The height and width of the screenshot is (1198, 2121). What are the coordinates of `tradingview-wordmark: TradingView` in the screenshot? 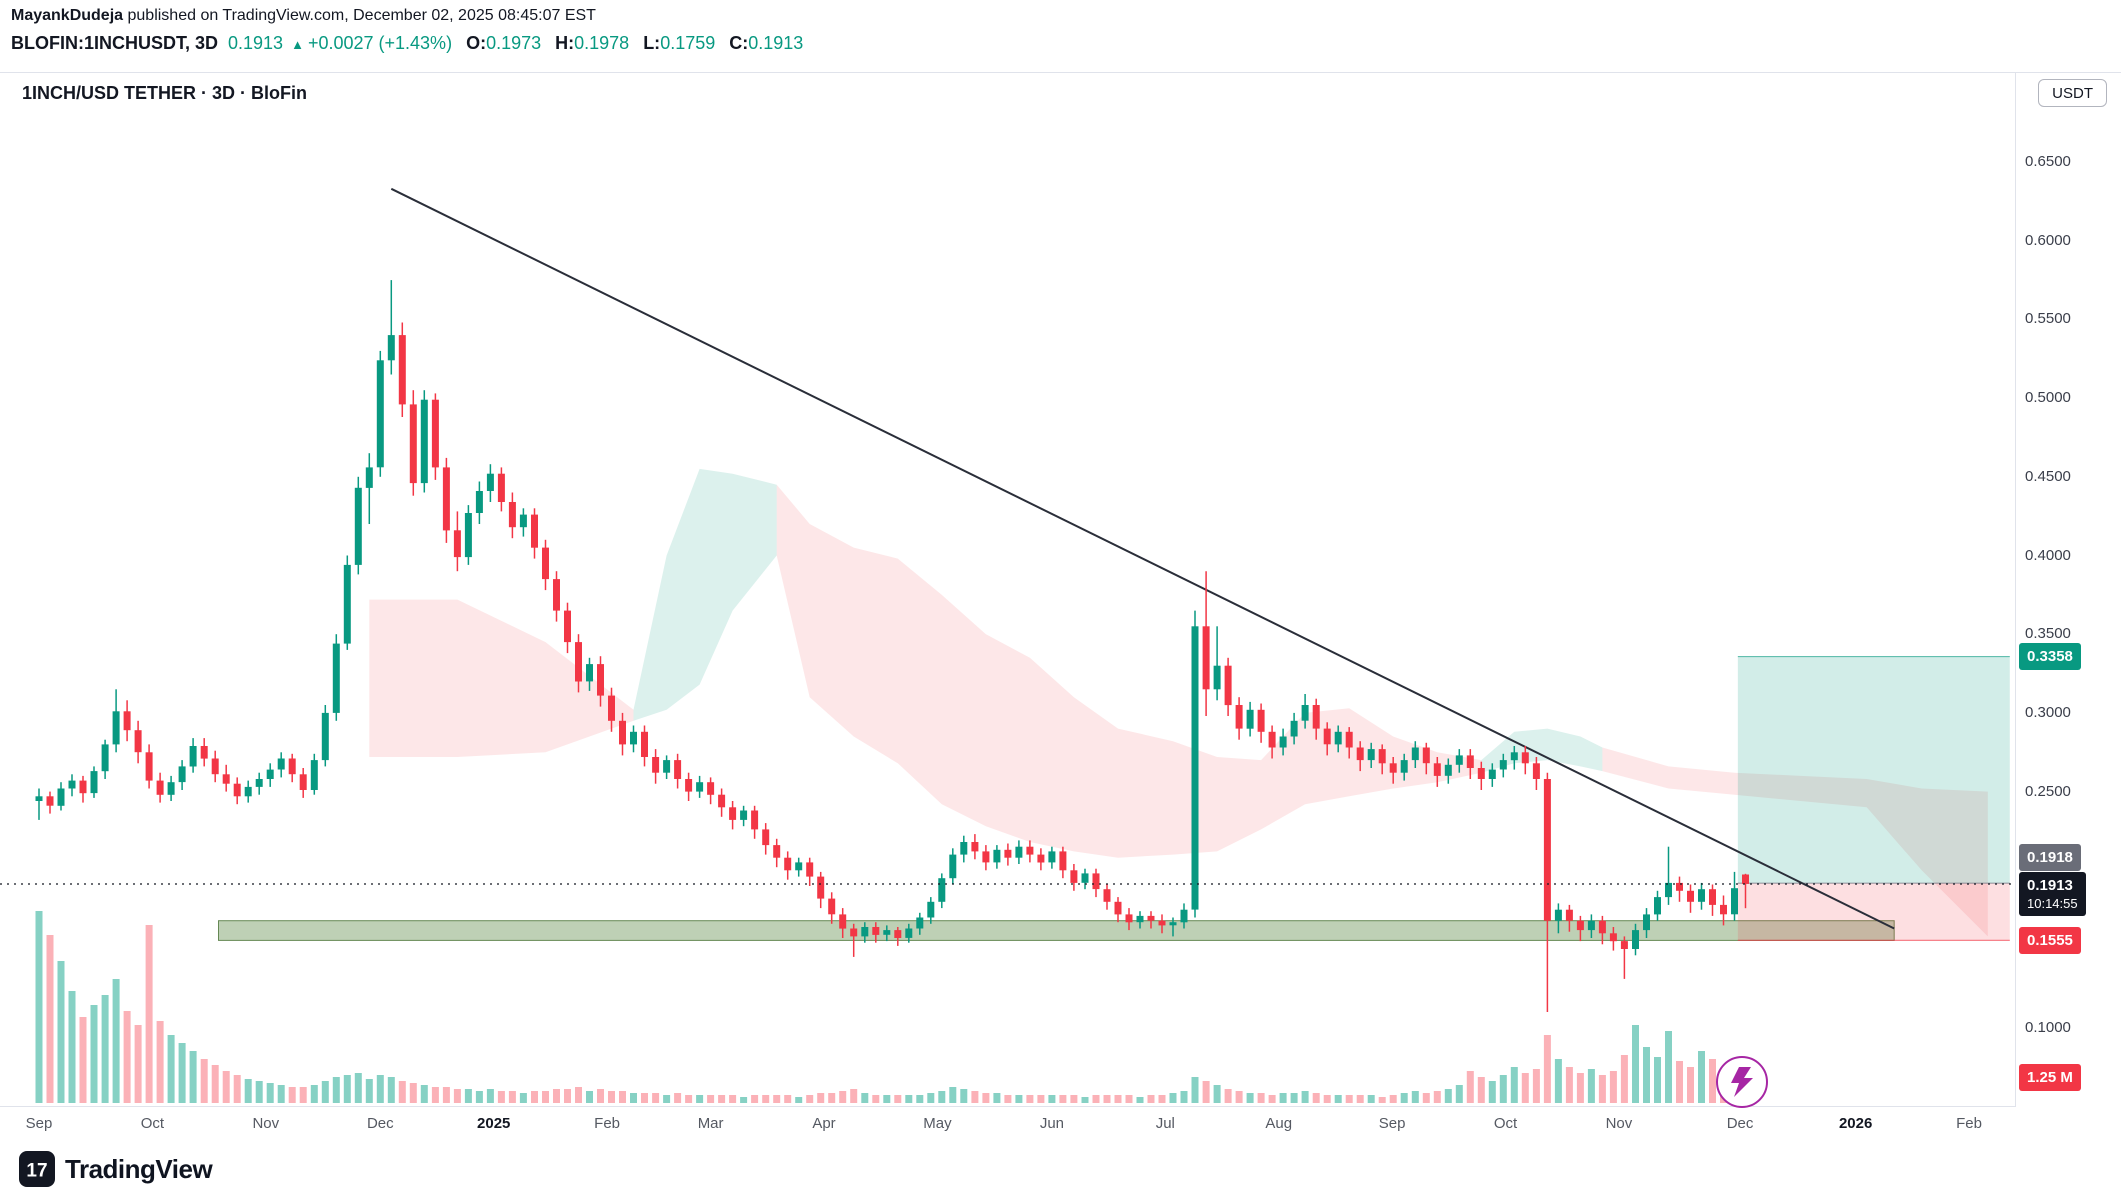 It's located at (139, 1168).